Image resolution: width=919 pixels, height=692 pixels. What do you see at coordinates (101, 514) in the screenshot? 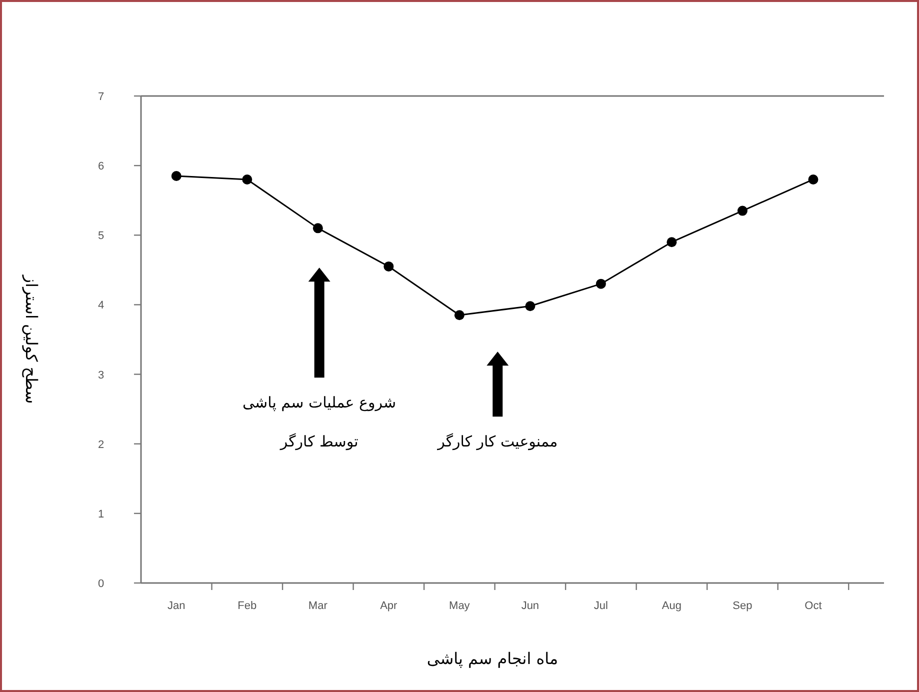
I see `y-tick-label: 1` at bounding box center [101, 514].